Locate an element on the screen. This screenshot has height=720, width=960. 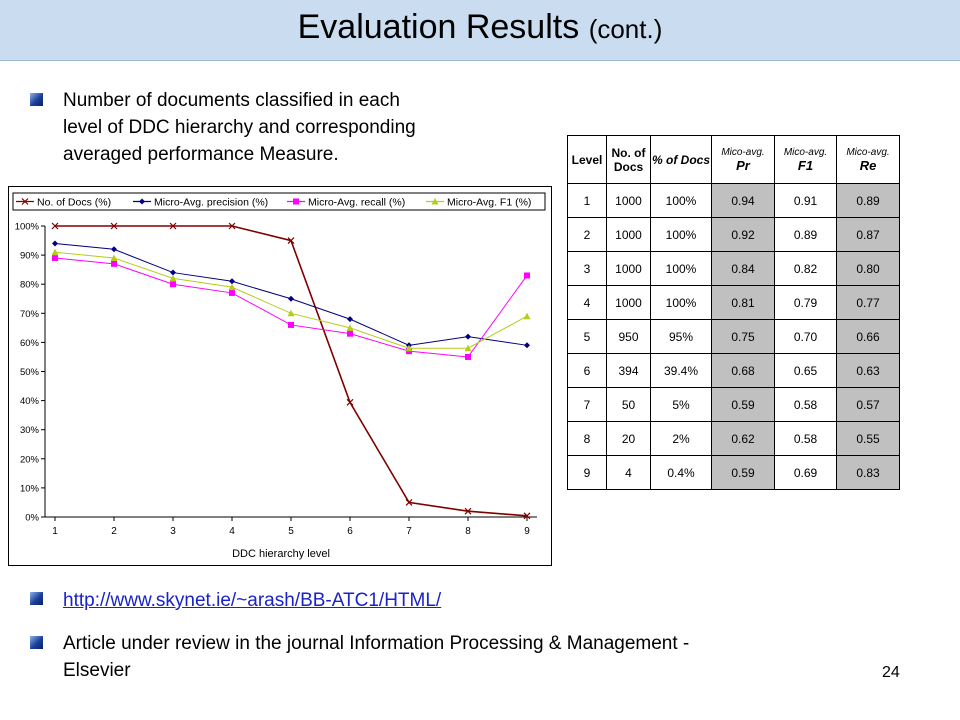
table-cell: 950 is located at coordinates (628, 336).